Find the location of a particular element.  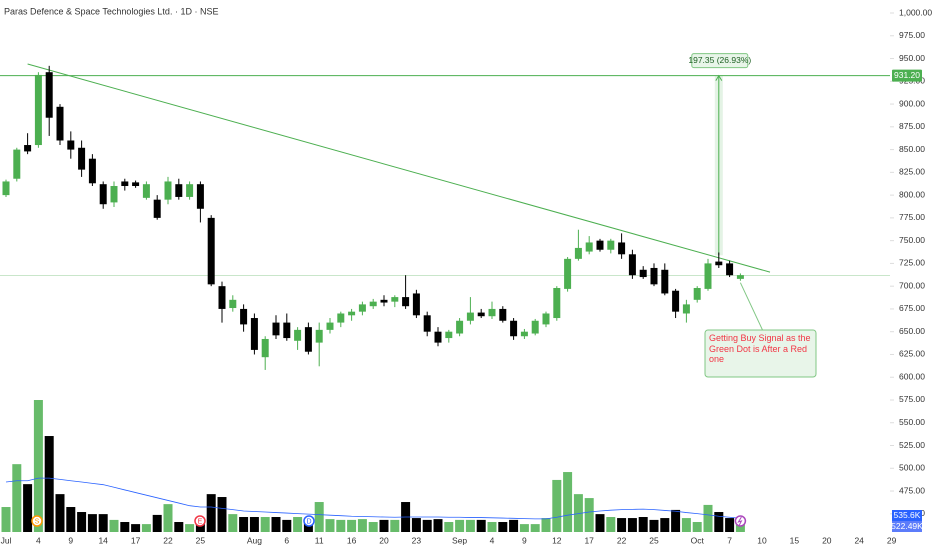

x-tick-label: Oct is located at coordinates (698, 540).